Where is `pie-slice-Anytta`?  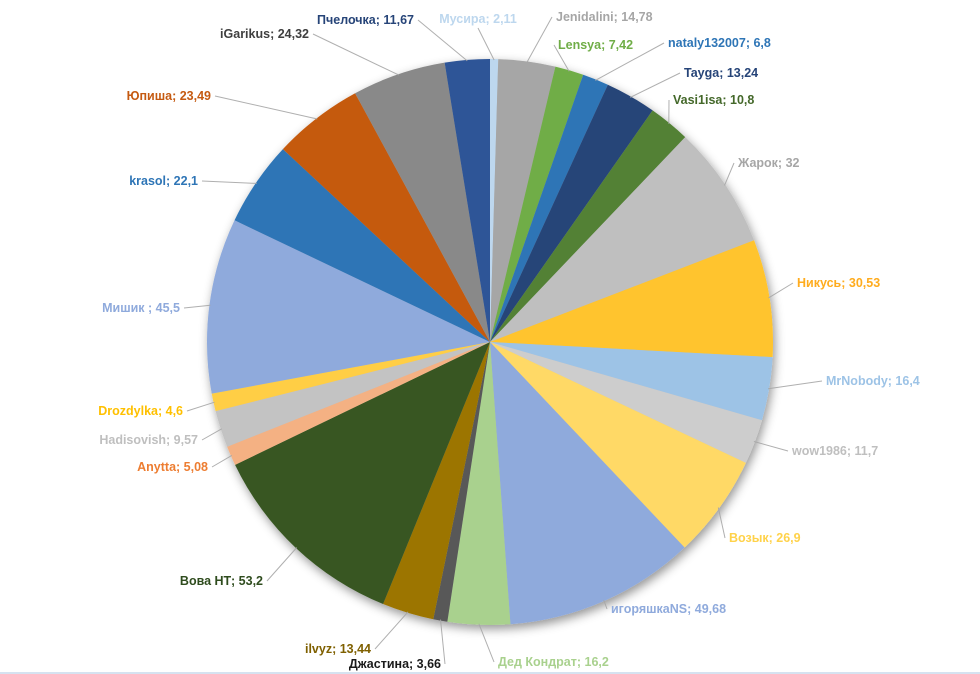 pie-slice-Anytta is located at coordinates (358, 403).